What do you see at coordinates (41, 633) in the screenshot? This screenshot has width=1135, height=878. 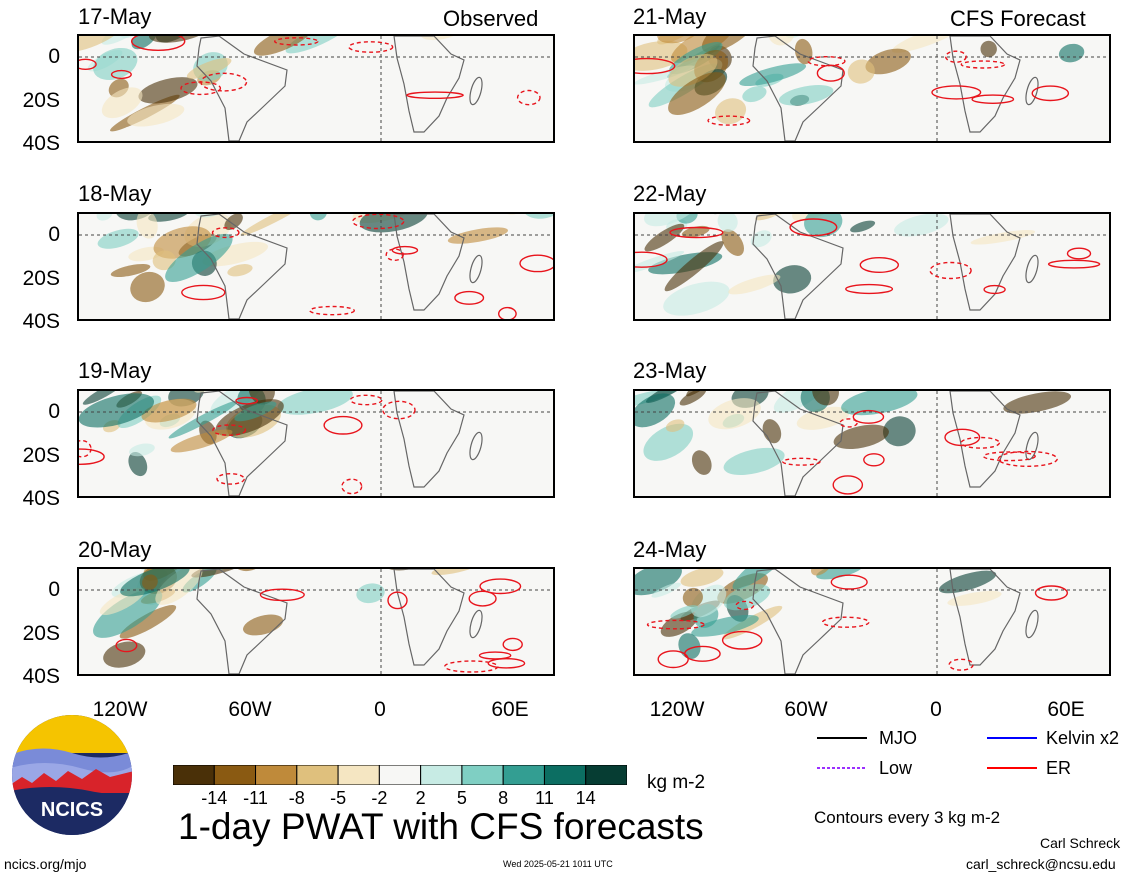 I see `lat-tick-label: 20S` at bounding box center [41, 633].